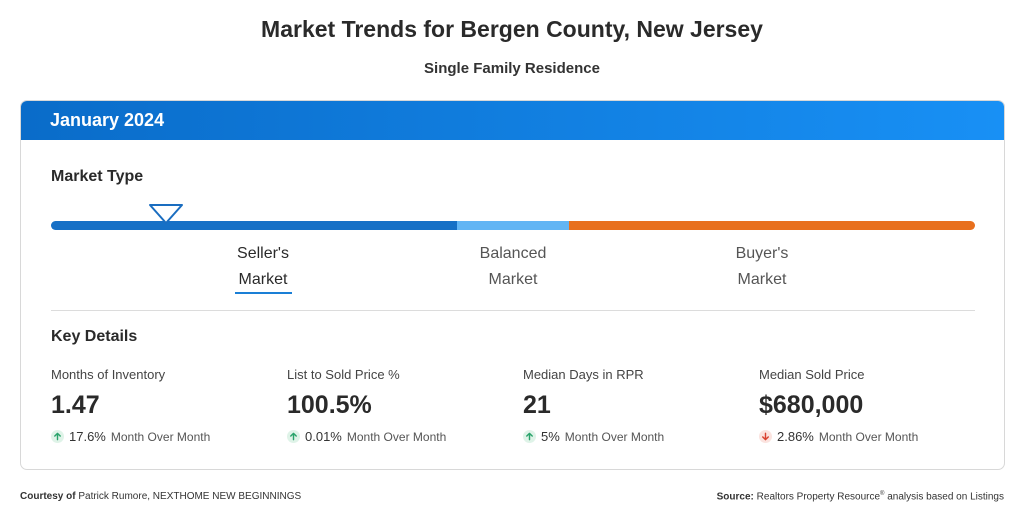  I want to click on change-percent: 5%, so click(550, 436).